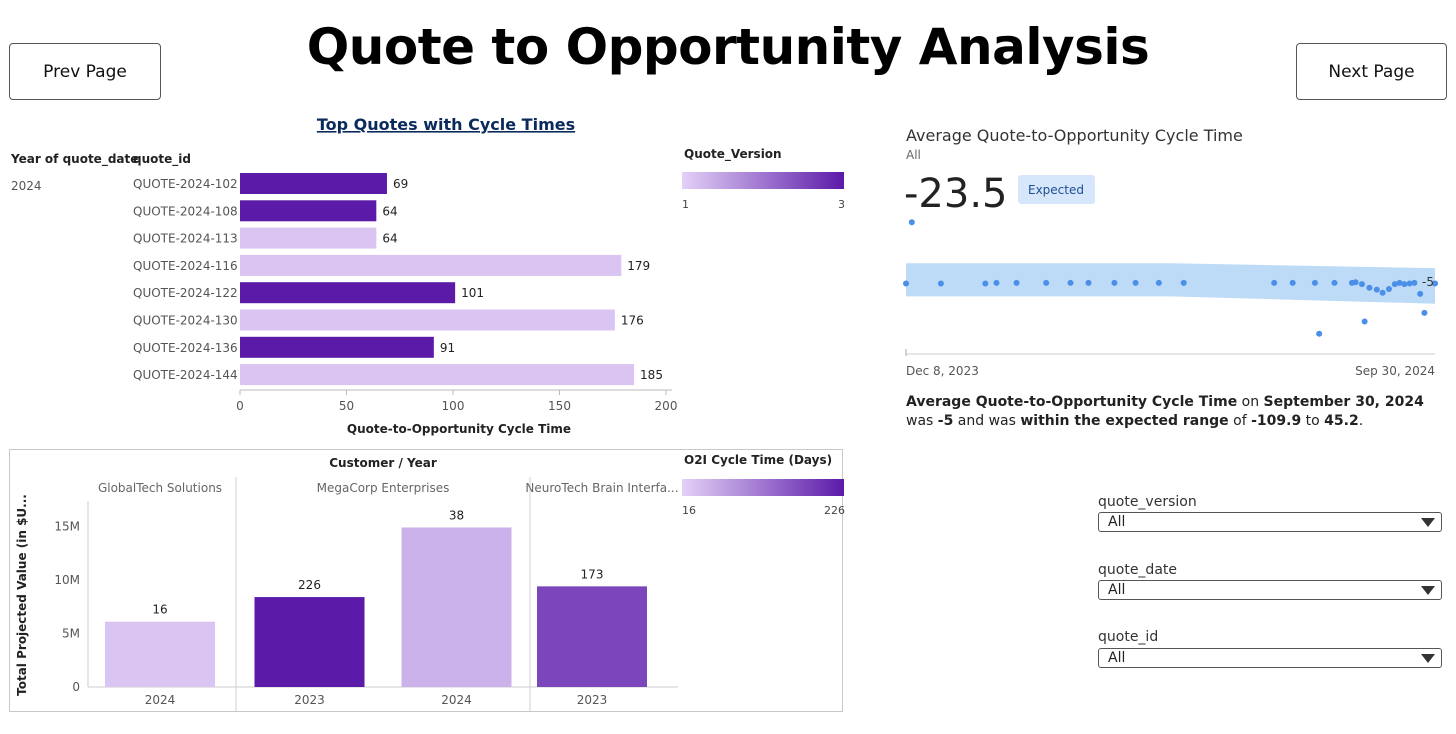 The height and width of the screenshot is (734, 1456). What do you see at coordinates (1240, 421) in the screenshot?
I see `caption-of: of` at bounding box center [1240, 421].